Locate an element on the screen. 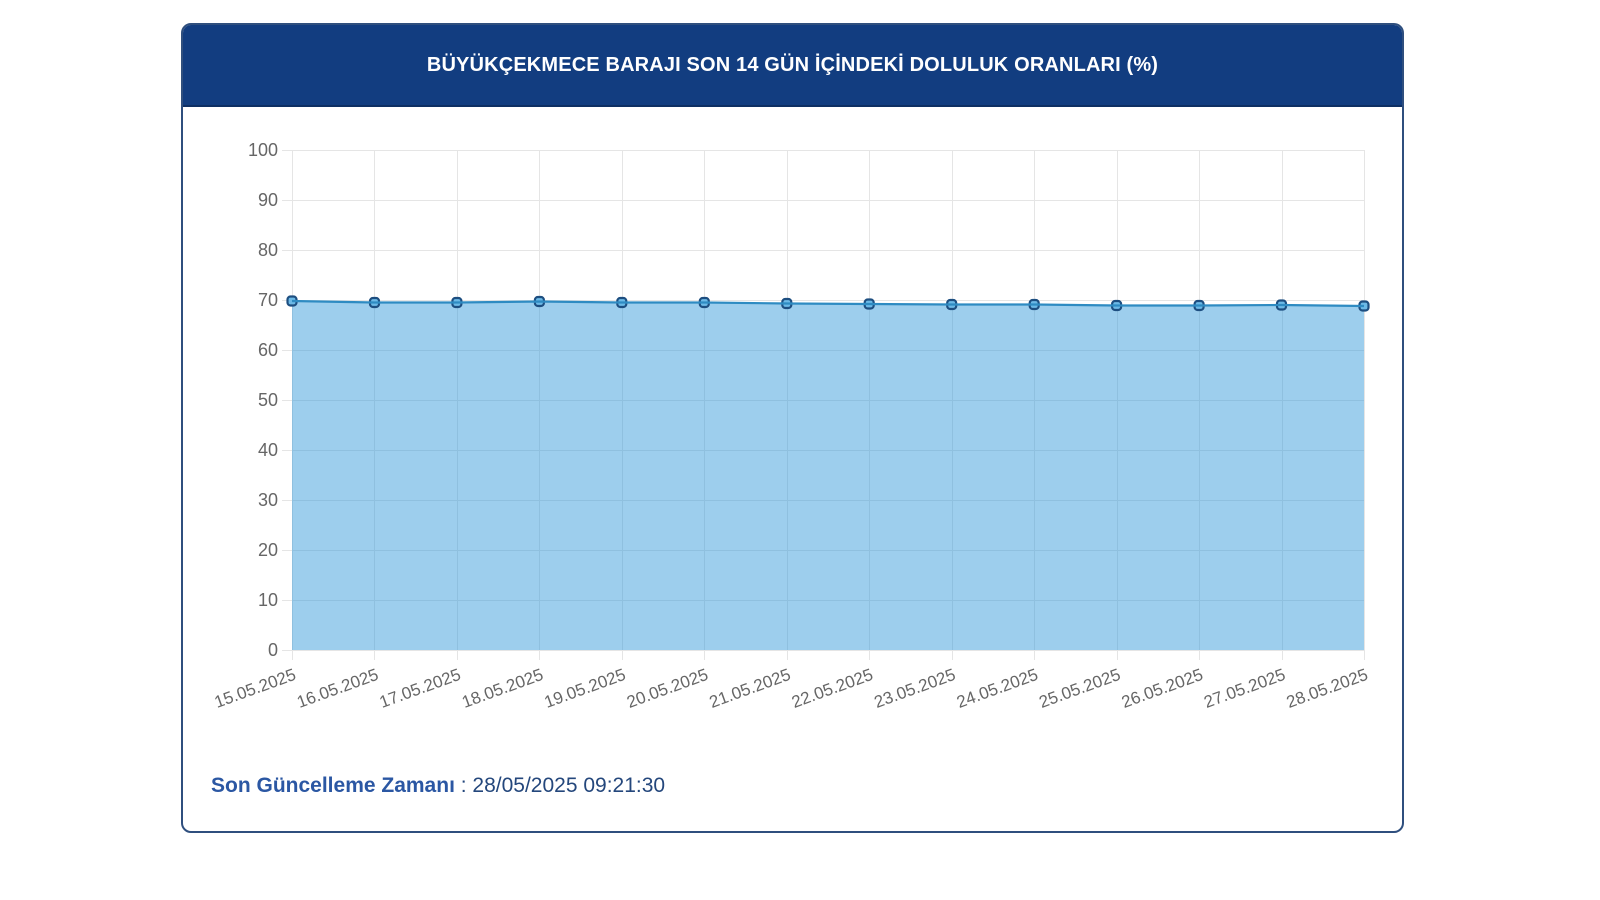  svg-text: 60 is located at coordinates (268, 350).